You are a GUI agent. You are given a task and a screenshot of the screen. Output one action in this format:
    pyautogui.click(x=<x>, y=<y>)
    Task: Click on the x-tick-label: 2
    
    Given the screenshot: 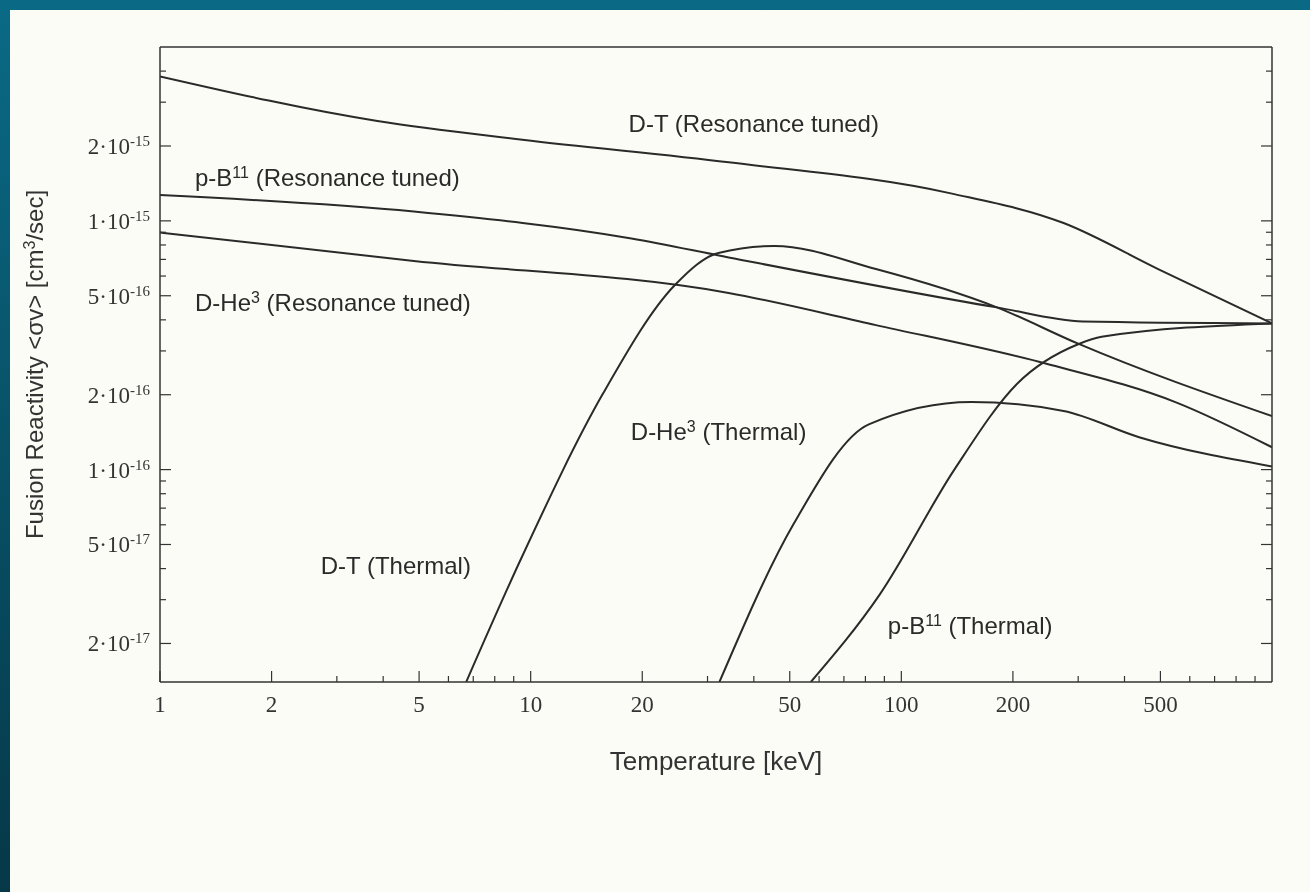 What is the action you would take?
    pyautogui.click(x=271, y=704)
    